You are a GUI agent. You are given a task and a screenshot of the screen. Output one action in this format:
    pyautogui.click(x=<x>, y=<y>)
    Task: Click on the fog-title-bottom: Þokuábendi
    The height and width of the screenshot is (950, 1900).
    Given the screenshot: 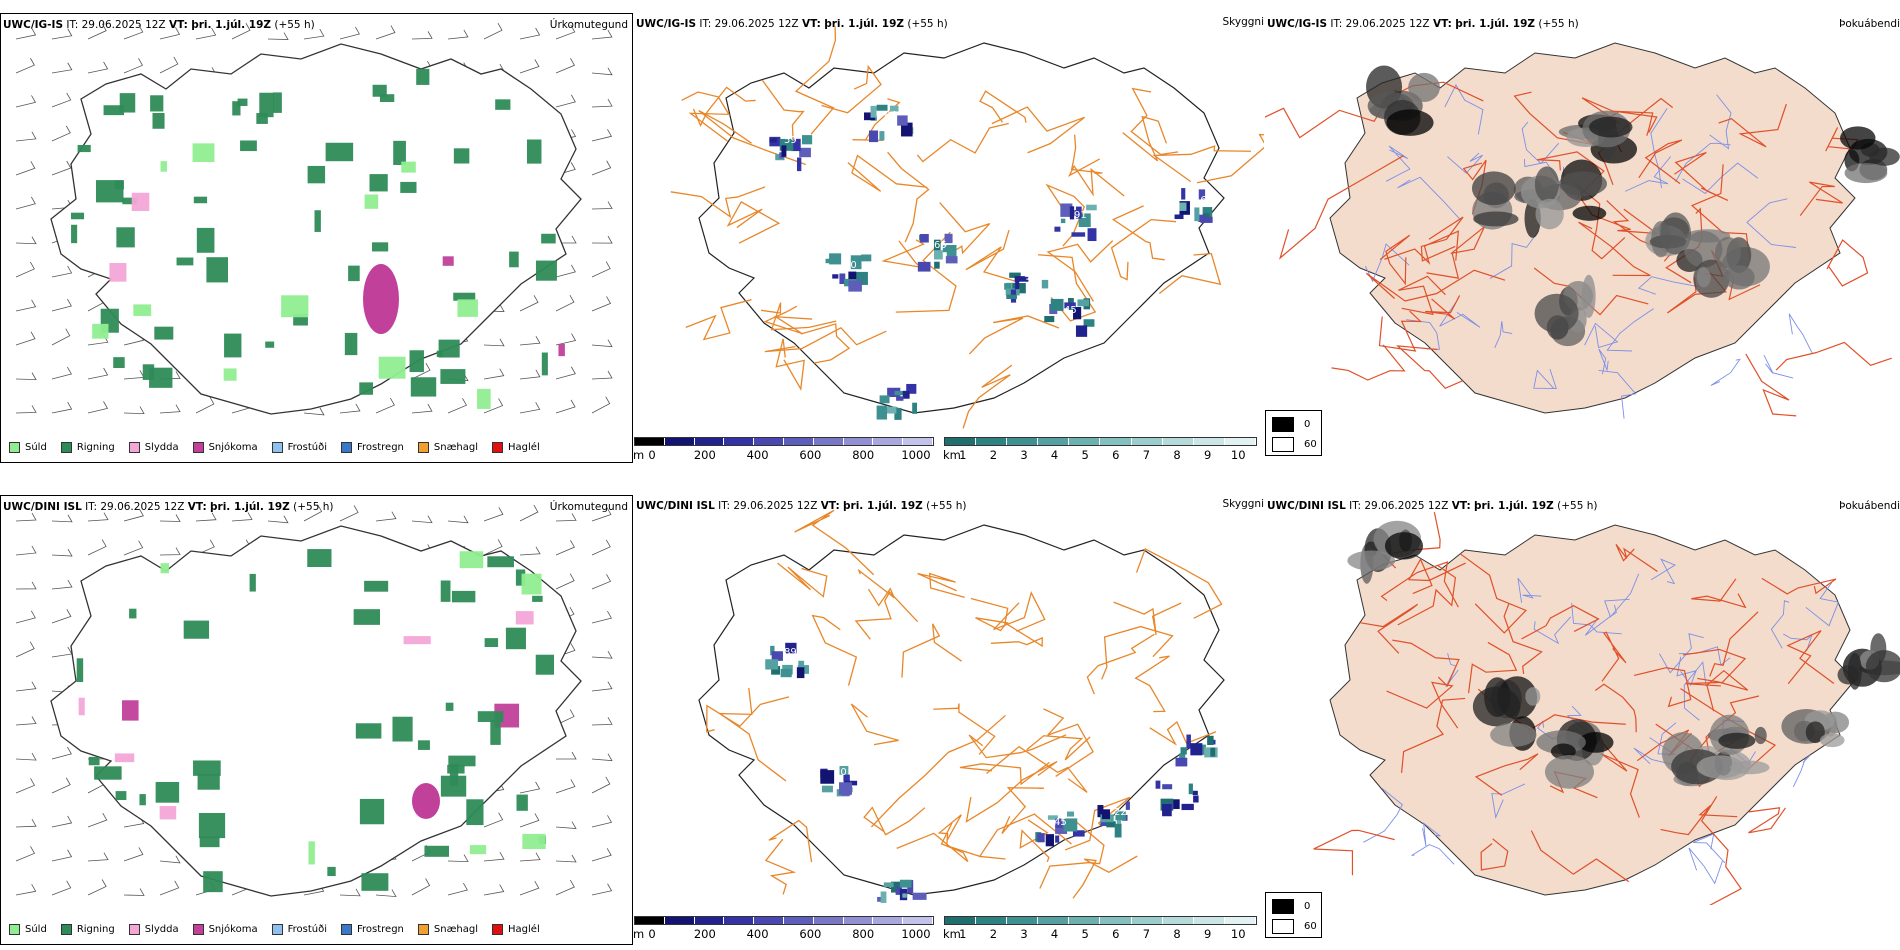 What is the action you would take?
    pyautogui.click(x=1869, y=506)
    